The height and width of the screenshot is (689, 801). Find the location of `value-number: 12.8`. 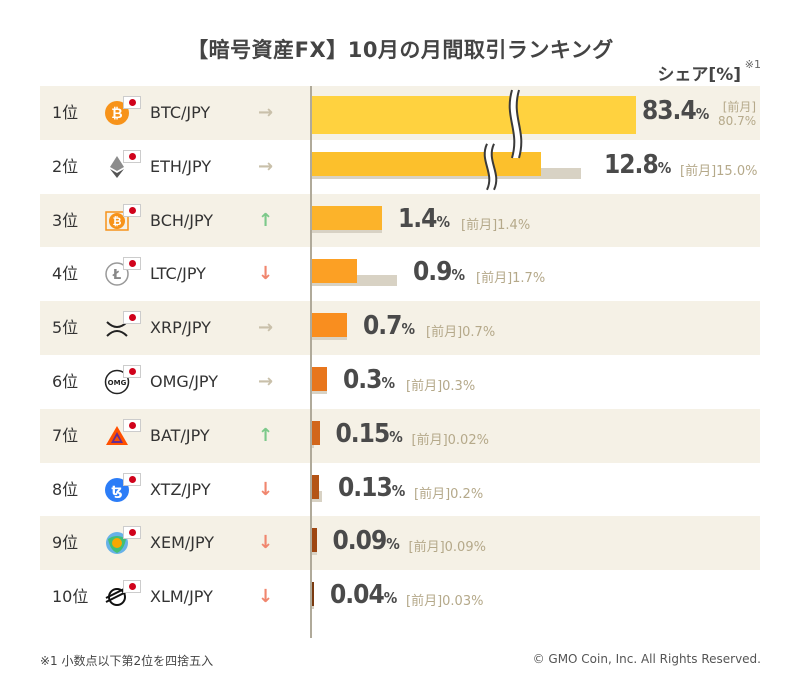

value-number: 12.8 is located at coordinates (631, 164).